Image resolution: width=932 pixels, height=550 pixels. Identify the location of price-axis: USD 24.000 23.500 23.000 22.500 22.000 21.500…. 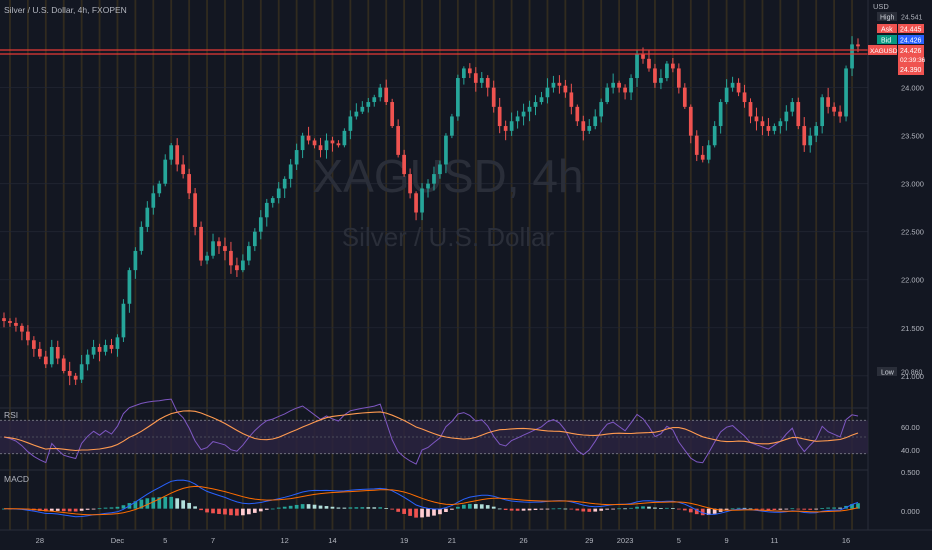
(898, 191).